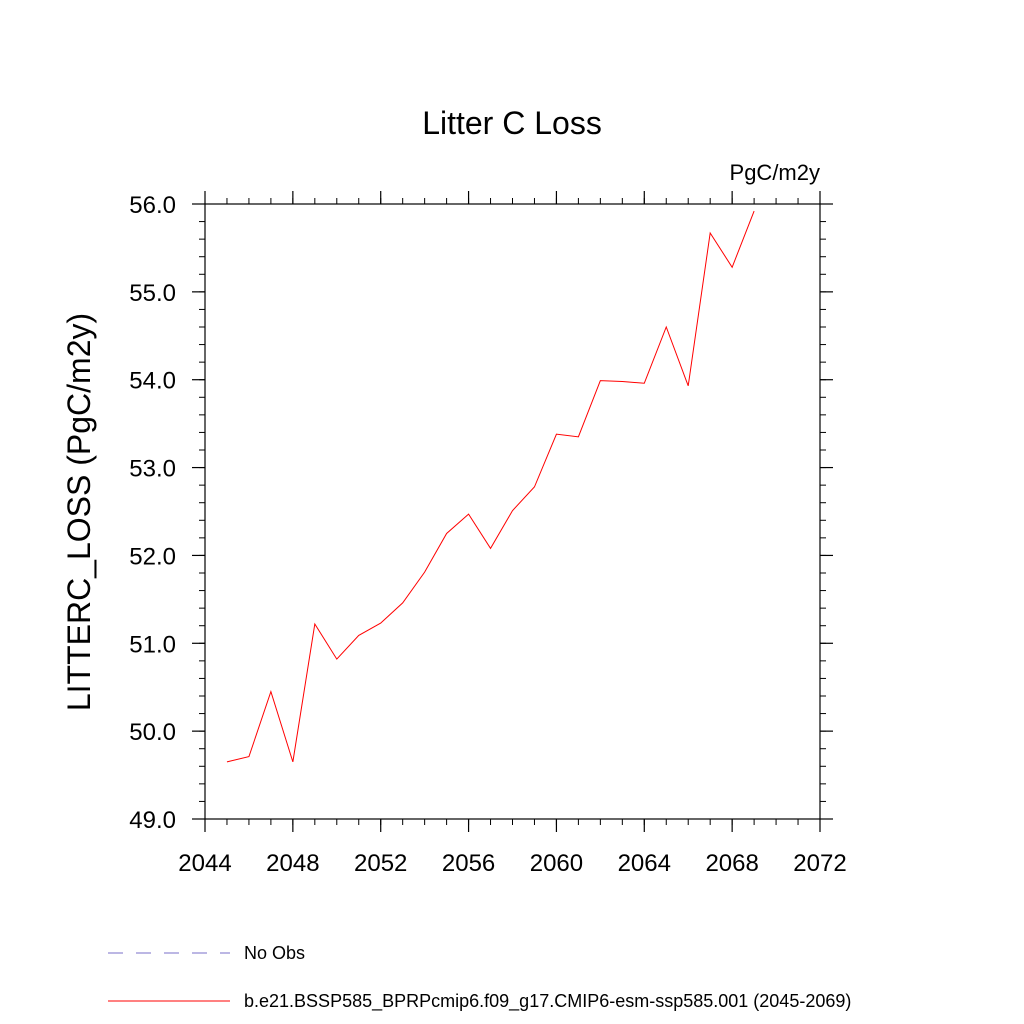 The height and width of the screenshot is (1024, 1024). I want to click on y-tick-label: 55.0, so click(152, 293).